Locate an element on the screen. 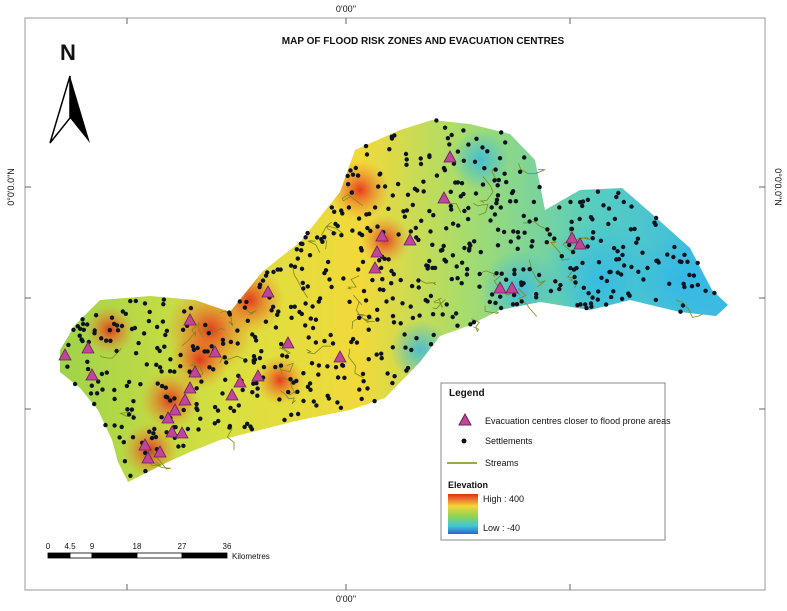 This screenshot has height=611, width=787. scale-tick-label: 27 is located at coordinates (182, 546).